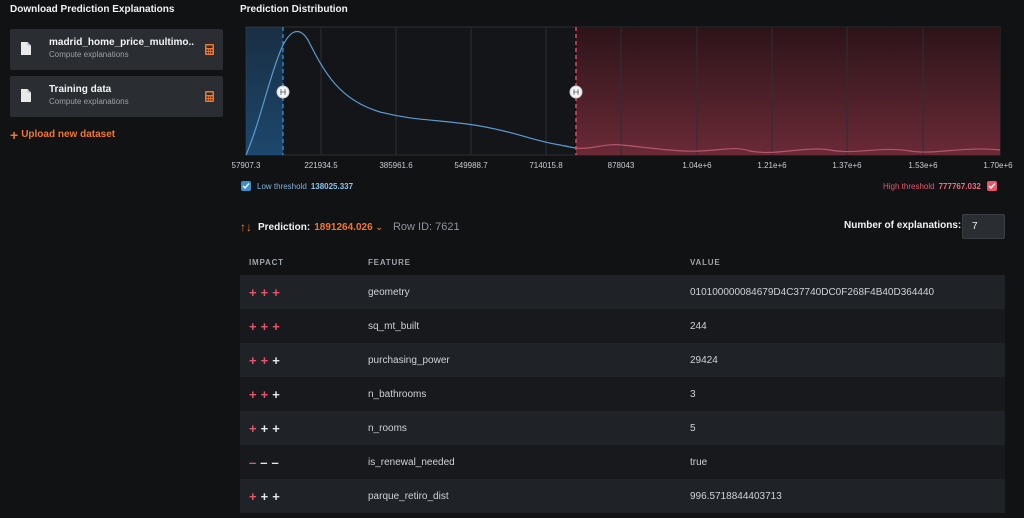 The width and height of the screenshot is (1024, 518). Describe the element at coordinates (411, 462) in the screenshot. I see `feature-name: is_renewal_needed` at that location.